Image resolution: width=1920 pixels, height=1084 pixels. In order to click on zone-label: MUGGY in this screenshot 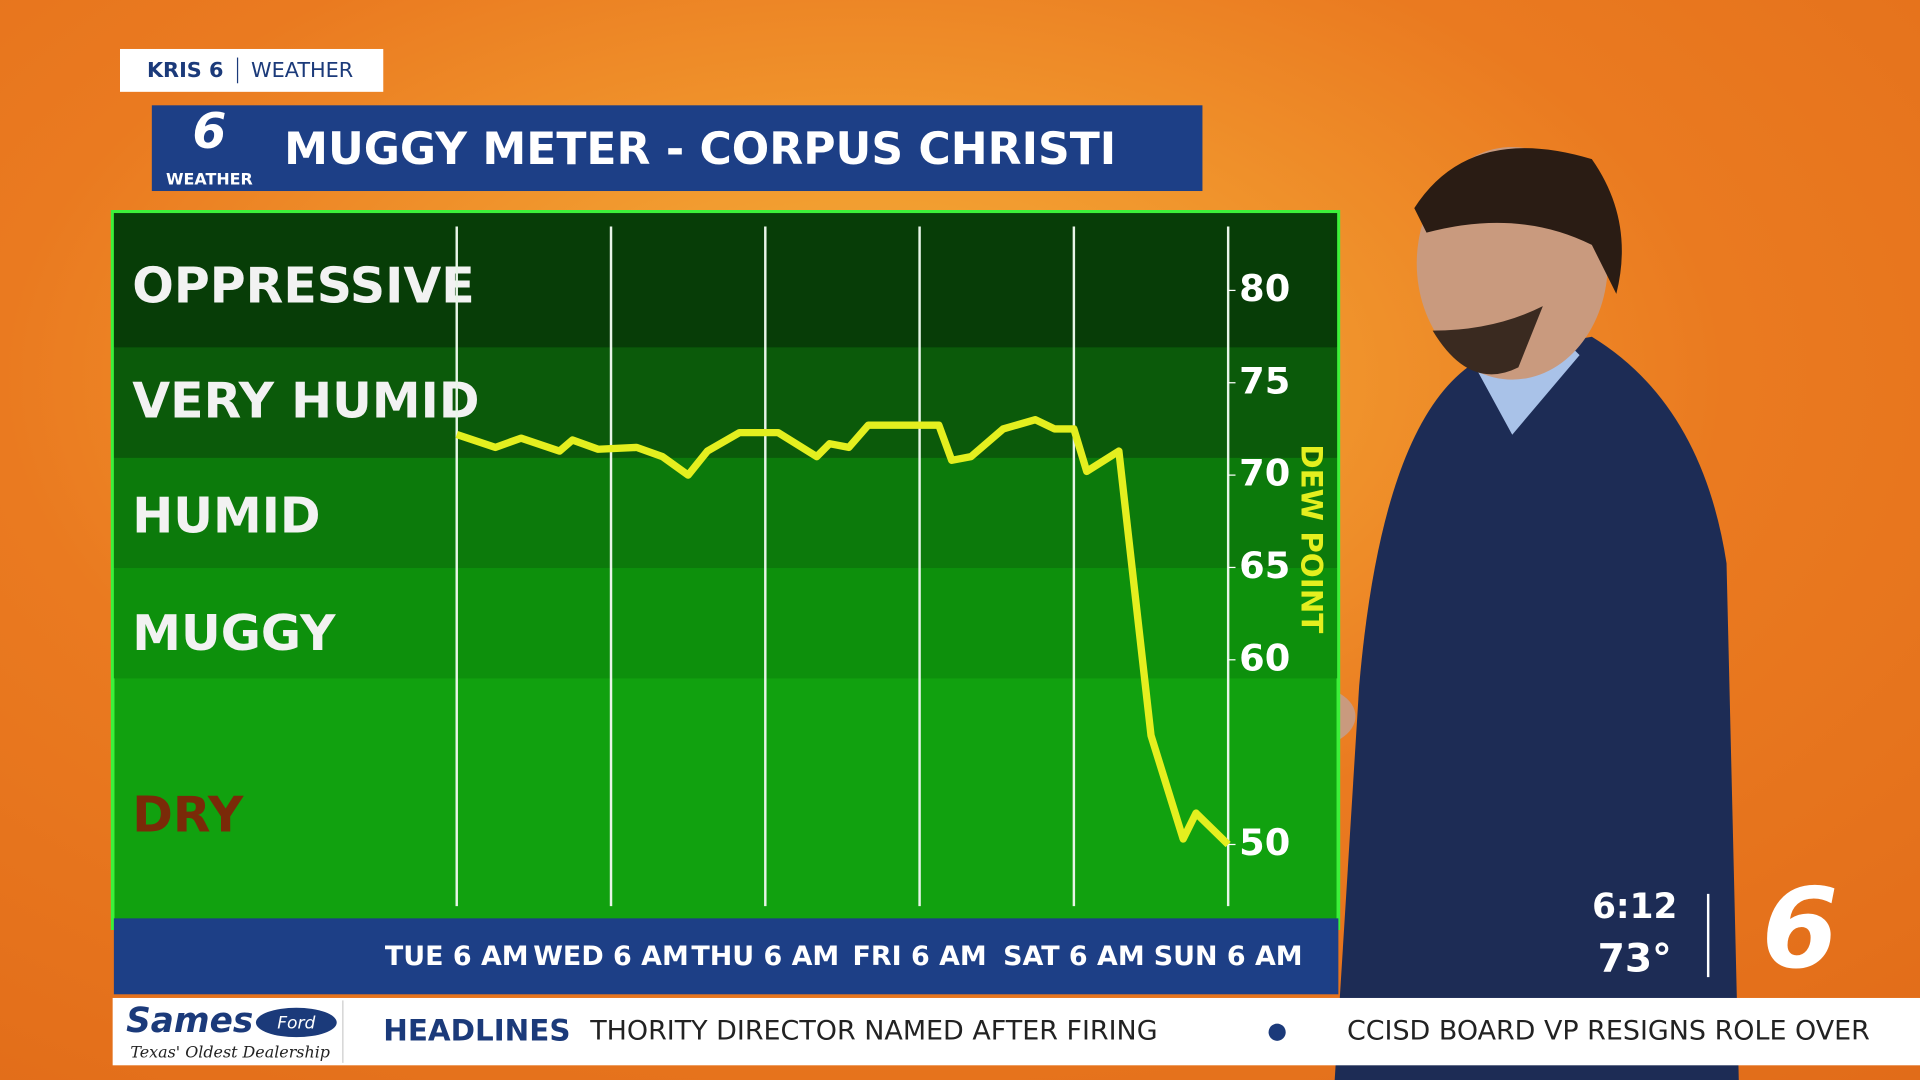, I will do `click(234, 633)`.